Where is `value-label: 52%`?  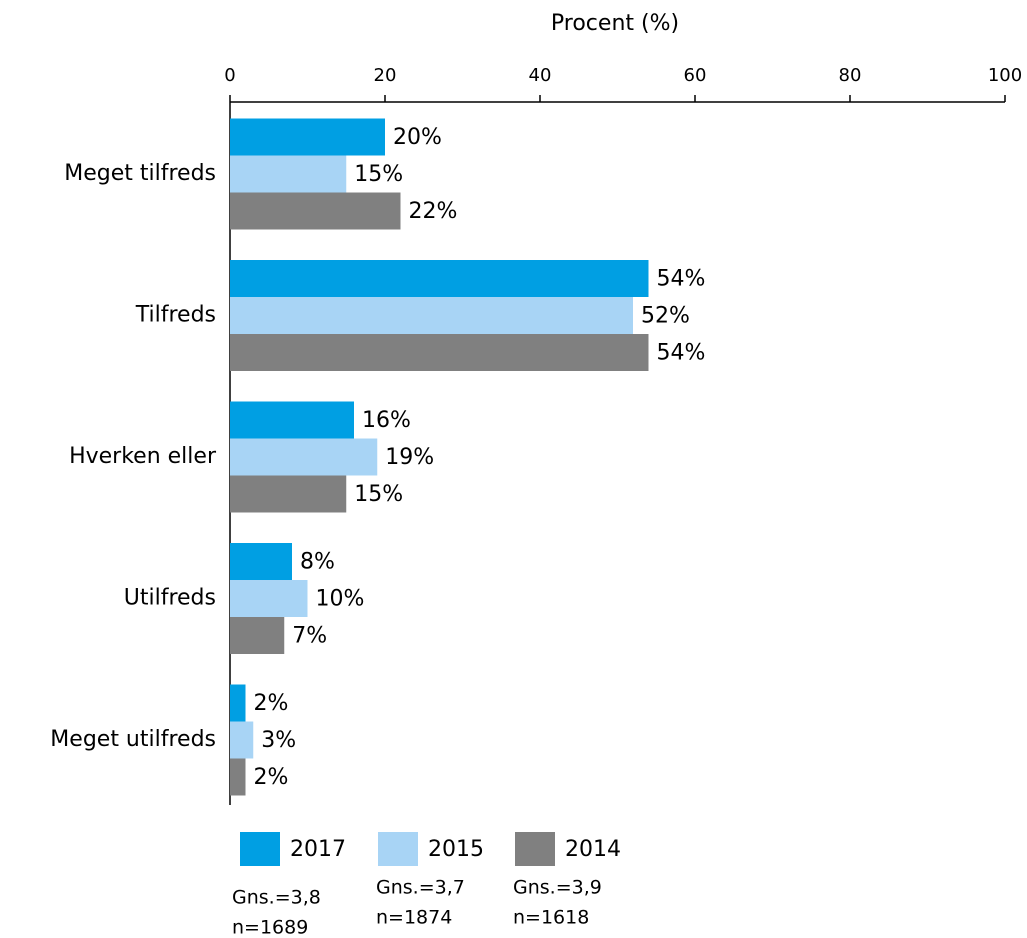
value-label: 52% is located at coordinates (665, 316).